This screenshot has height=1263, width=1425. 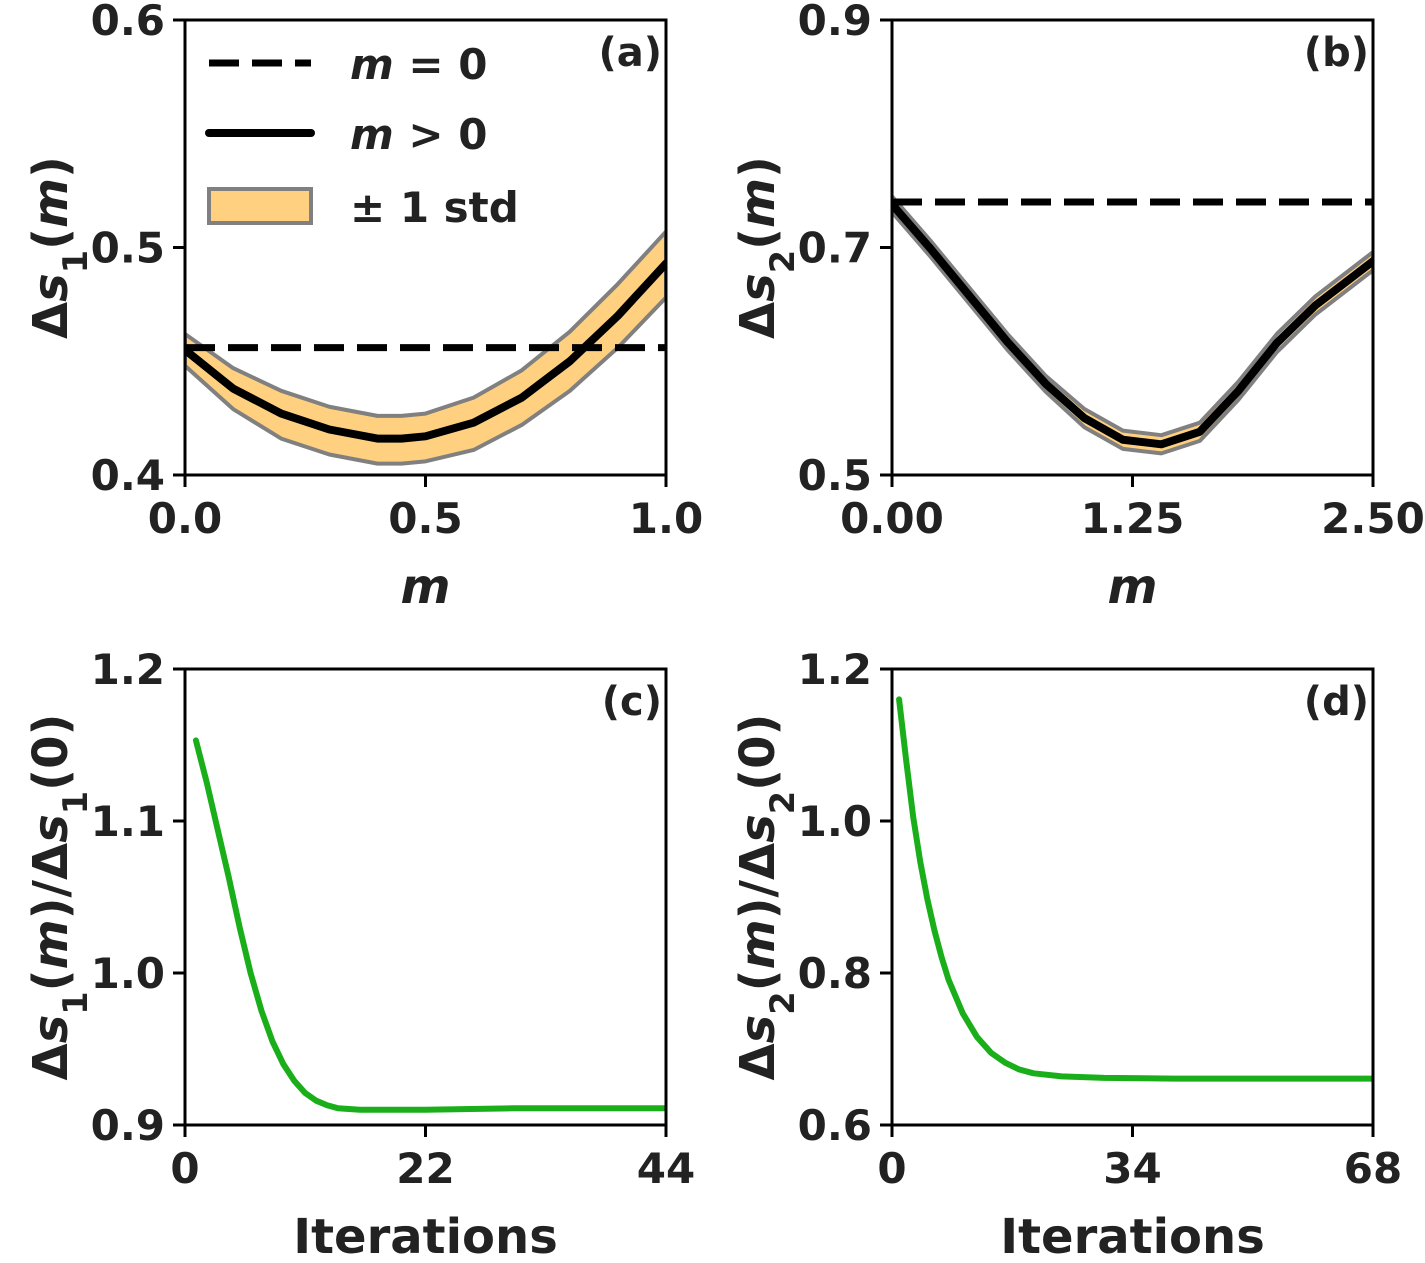 What do you see at coordinates (766, 247) in the screenshot?
I see `y-axis-label: Δs2(m)` at bounding box center [766, 247].